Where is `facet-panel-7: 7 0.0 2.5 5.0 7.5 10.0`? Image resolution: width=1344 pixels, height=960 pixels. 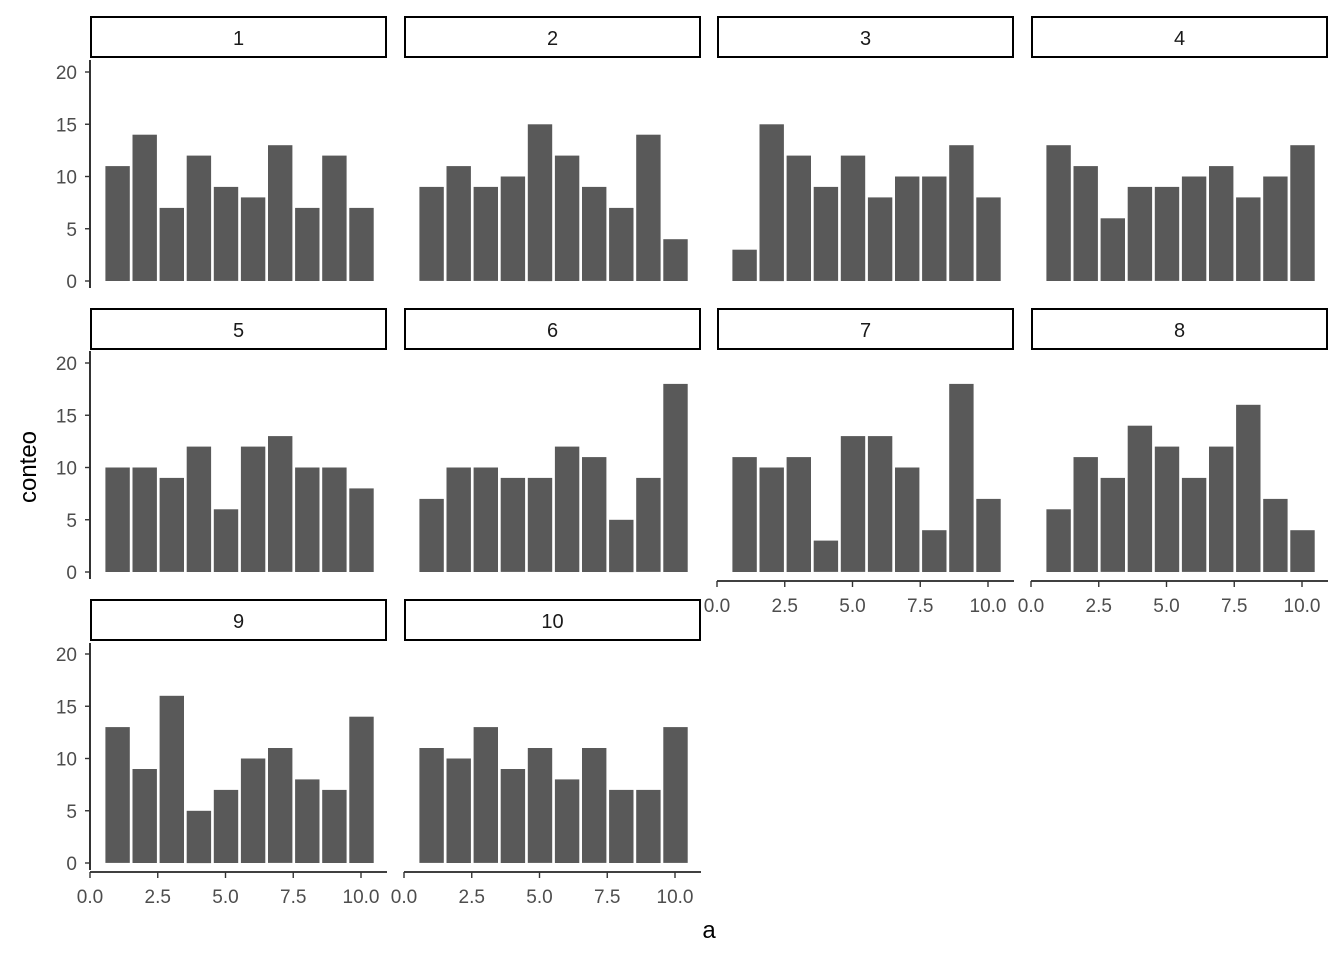
facet-panel-7: 7 0.0 2.5 5.0 7.5 10.0 is located at coordinates (859, 462).